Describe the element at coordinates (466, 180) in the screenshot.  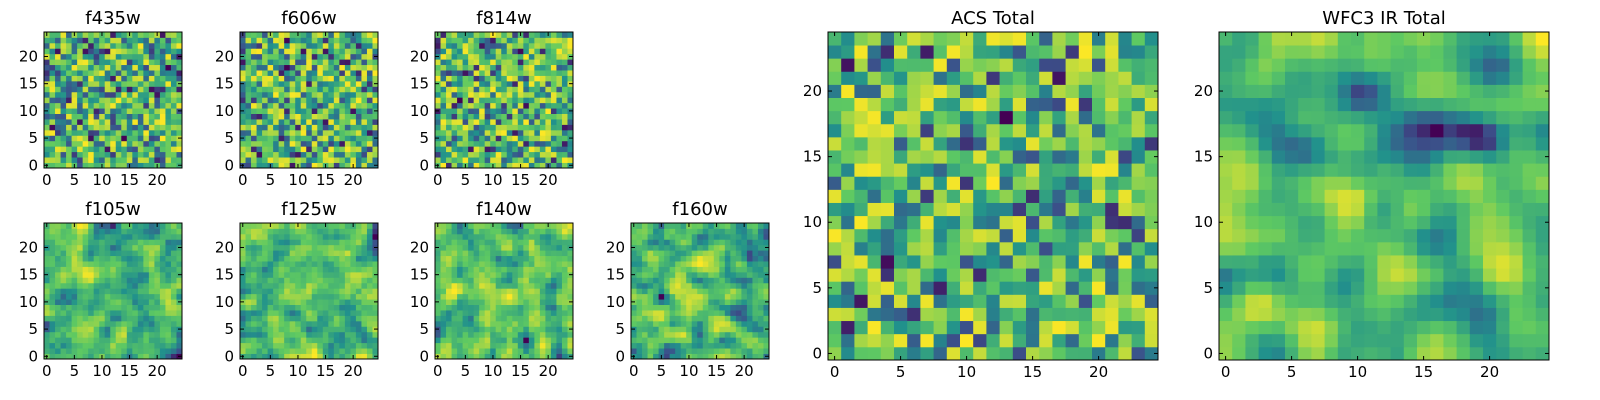
I see `x-tick-label: 5` at that location.